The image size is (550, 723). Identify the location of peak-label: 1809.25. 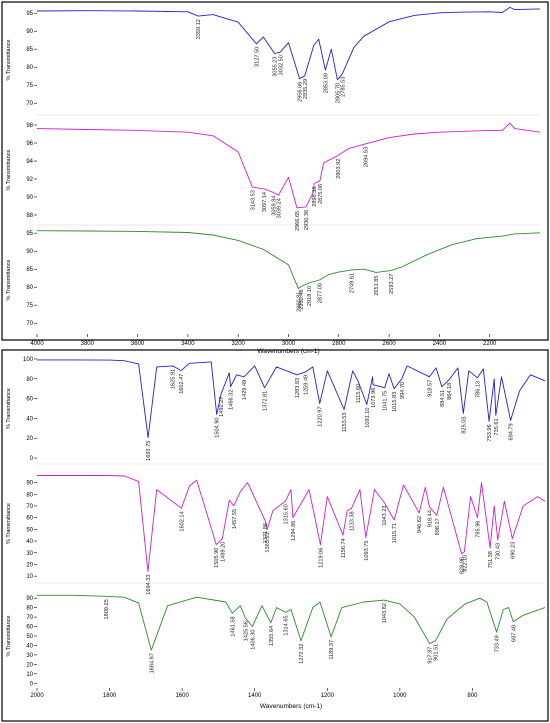
(107, 609).